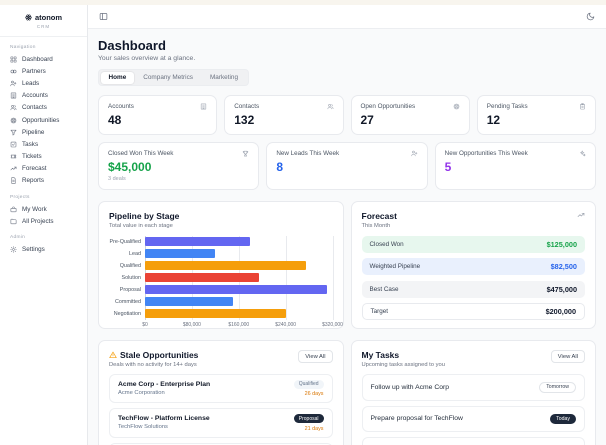 The image size is (606, 445). I want to click on chart-category-label: Lead, so click(135, 253).